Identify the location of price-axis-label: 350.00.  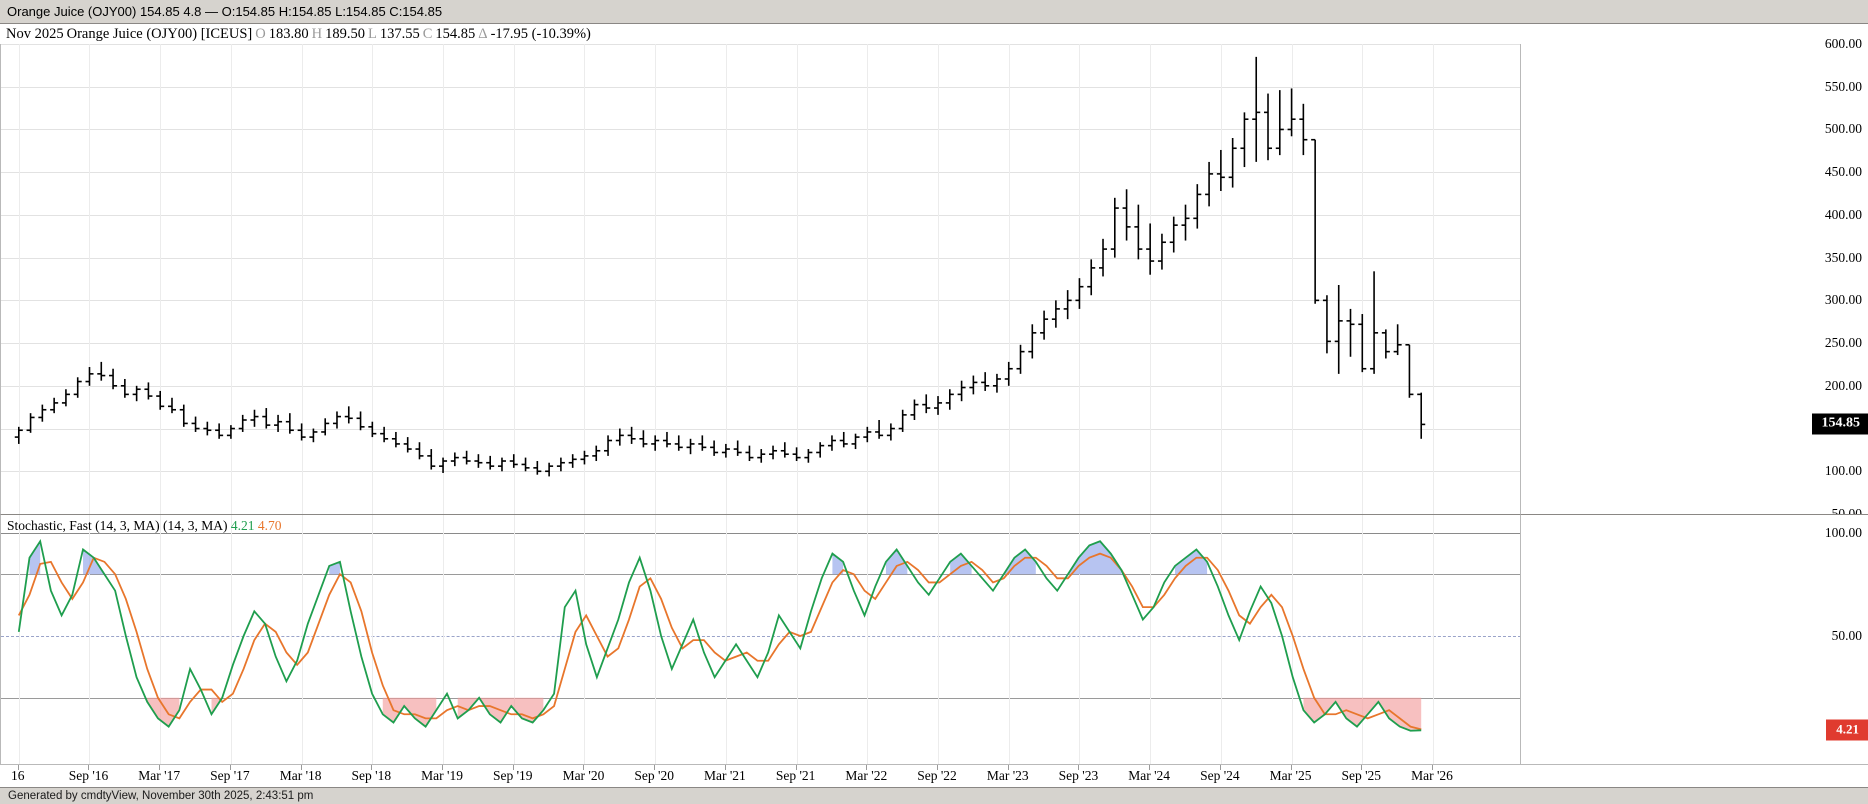
(1843, 257).